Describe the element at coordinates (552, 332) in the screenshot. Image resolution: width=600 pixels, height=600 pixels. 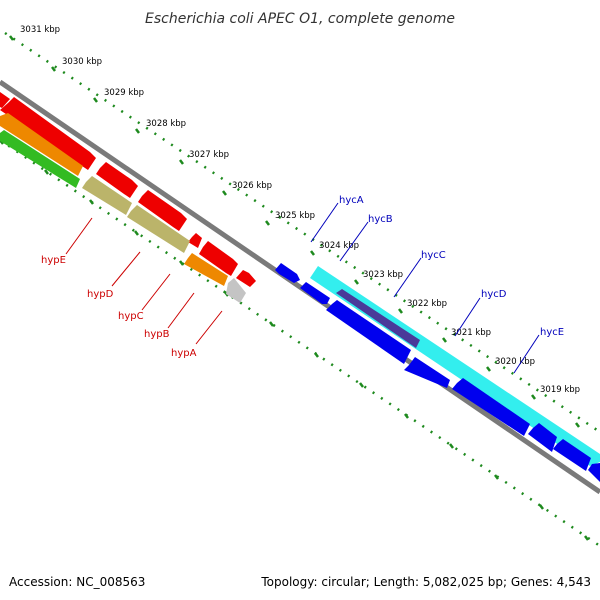
I see `gene-label-hycE: hycE` at that location.